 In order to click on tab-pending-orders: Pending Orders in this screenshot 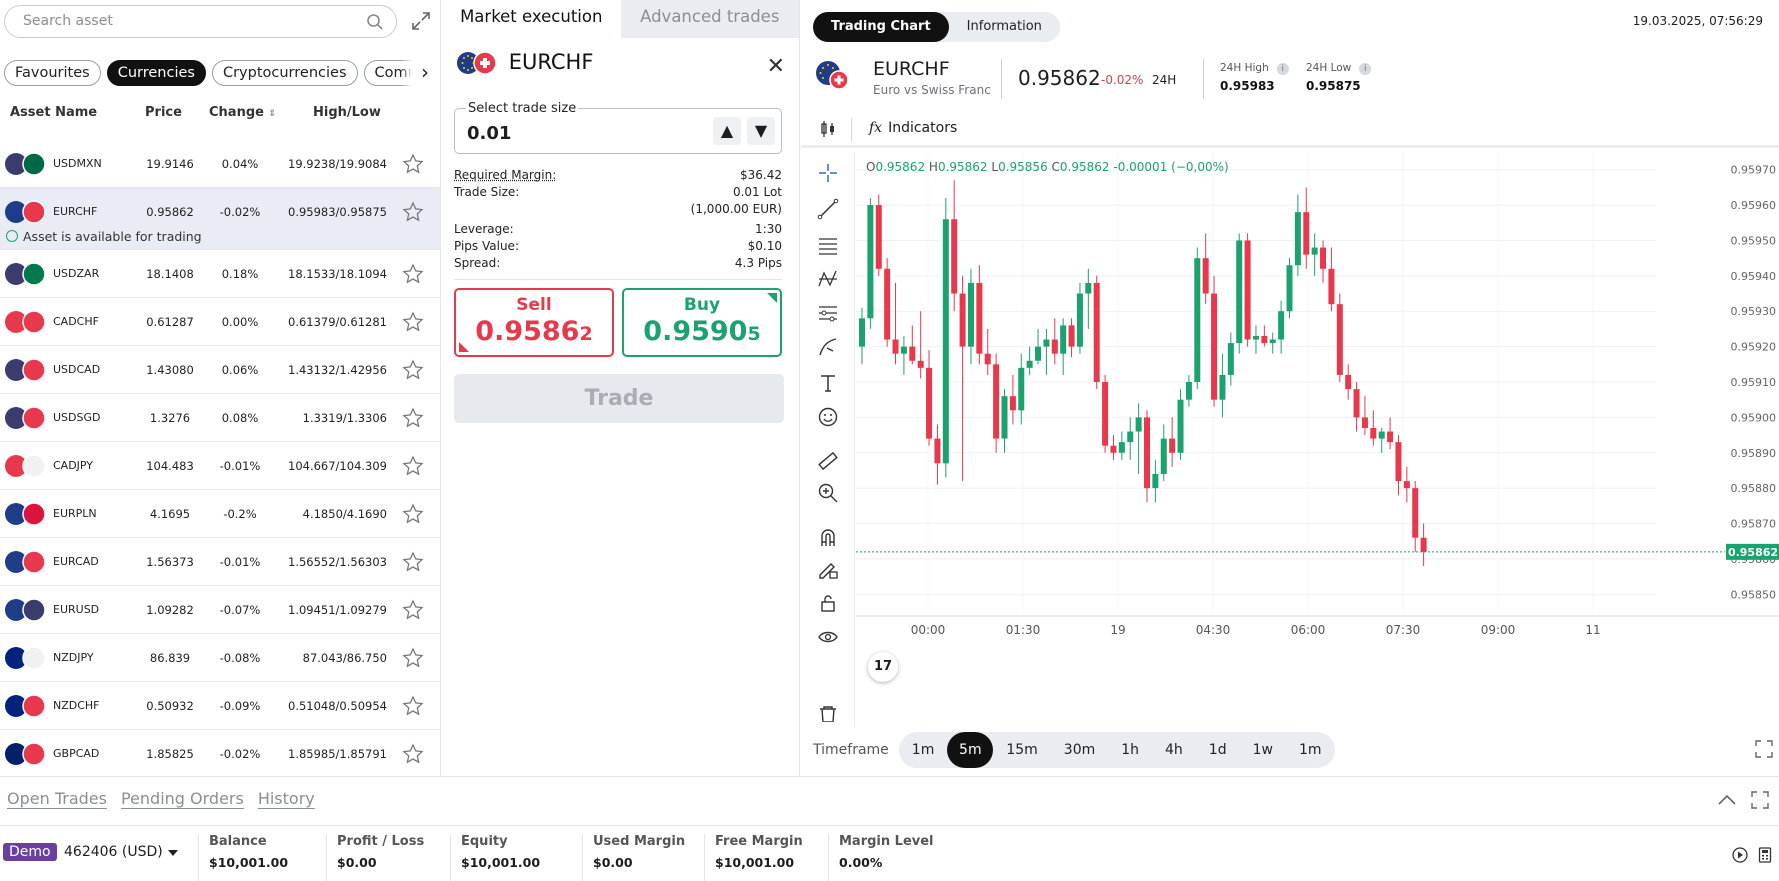, I will do `click(182, 798)`.